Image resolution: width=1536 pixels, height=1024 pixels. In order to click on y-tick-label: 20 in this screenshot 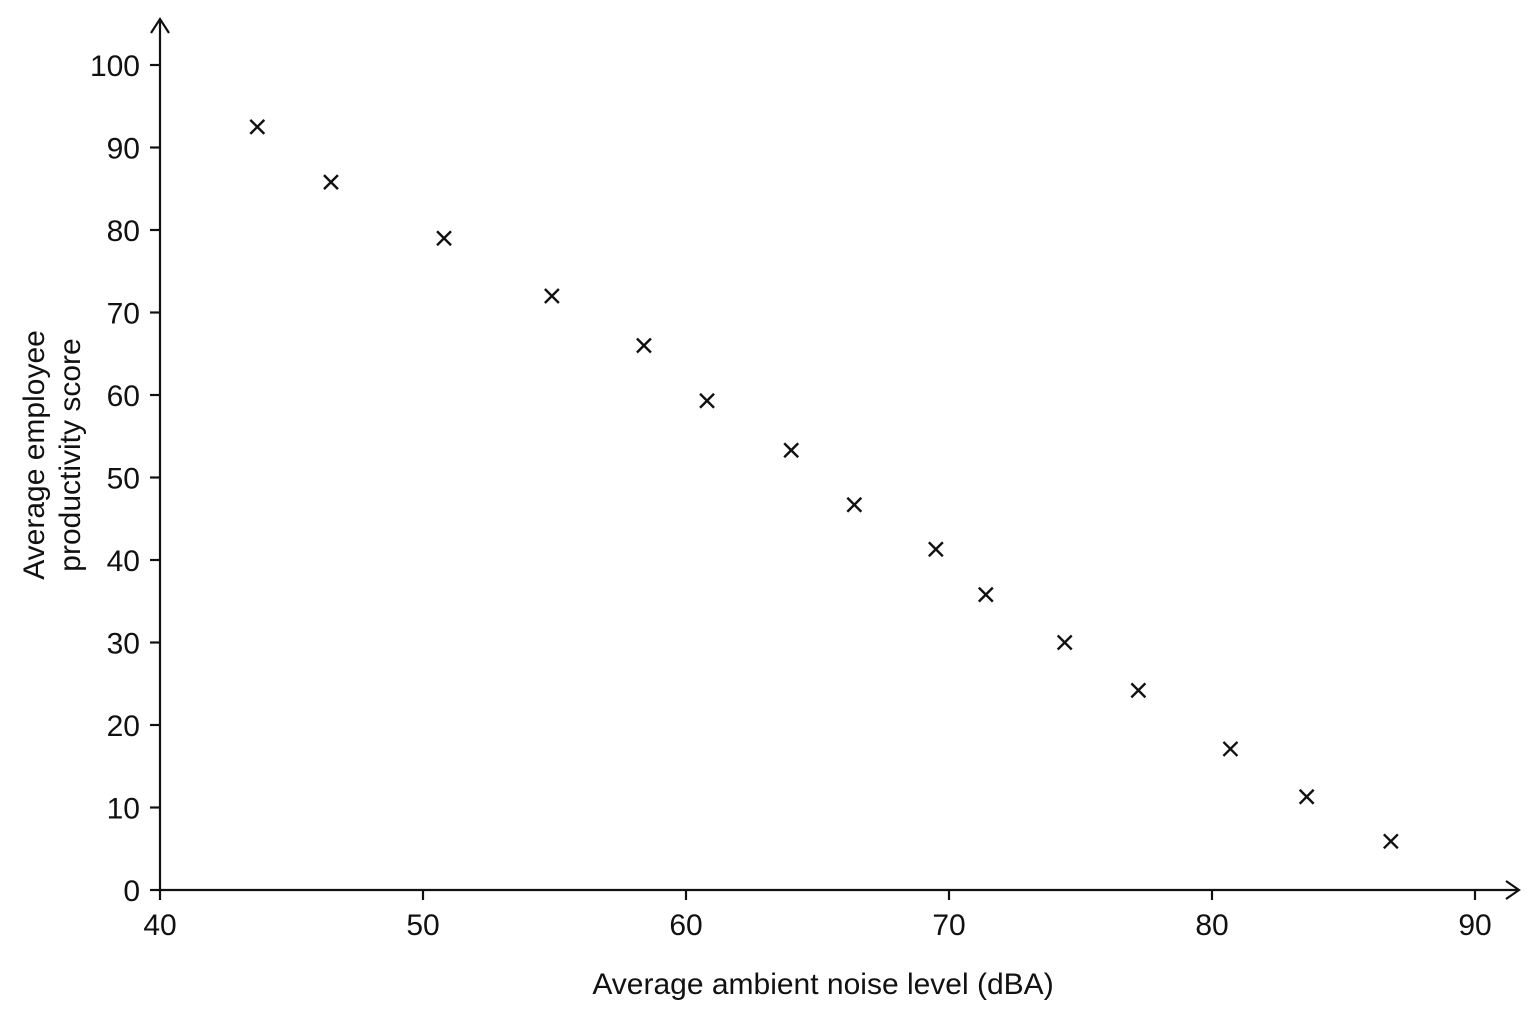, I will do `click(123, 726)`.